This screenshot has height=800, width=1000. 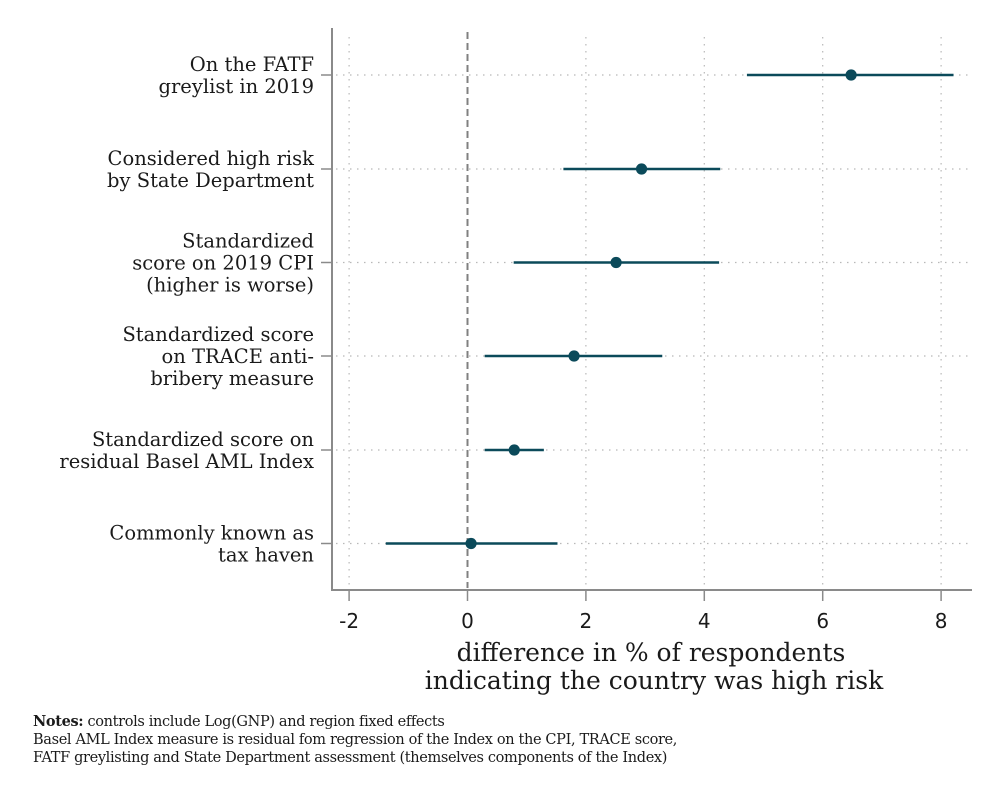 What do you see at coordinates (252, 64) in the screenshot?
I see `y-tick-label-line: On the FATF` at bounding box center [252, 64].